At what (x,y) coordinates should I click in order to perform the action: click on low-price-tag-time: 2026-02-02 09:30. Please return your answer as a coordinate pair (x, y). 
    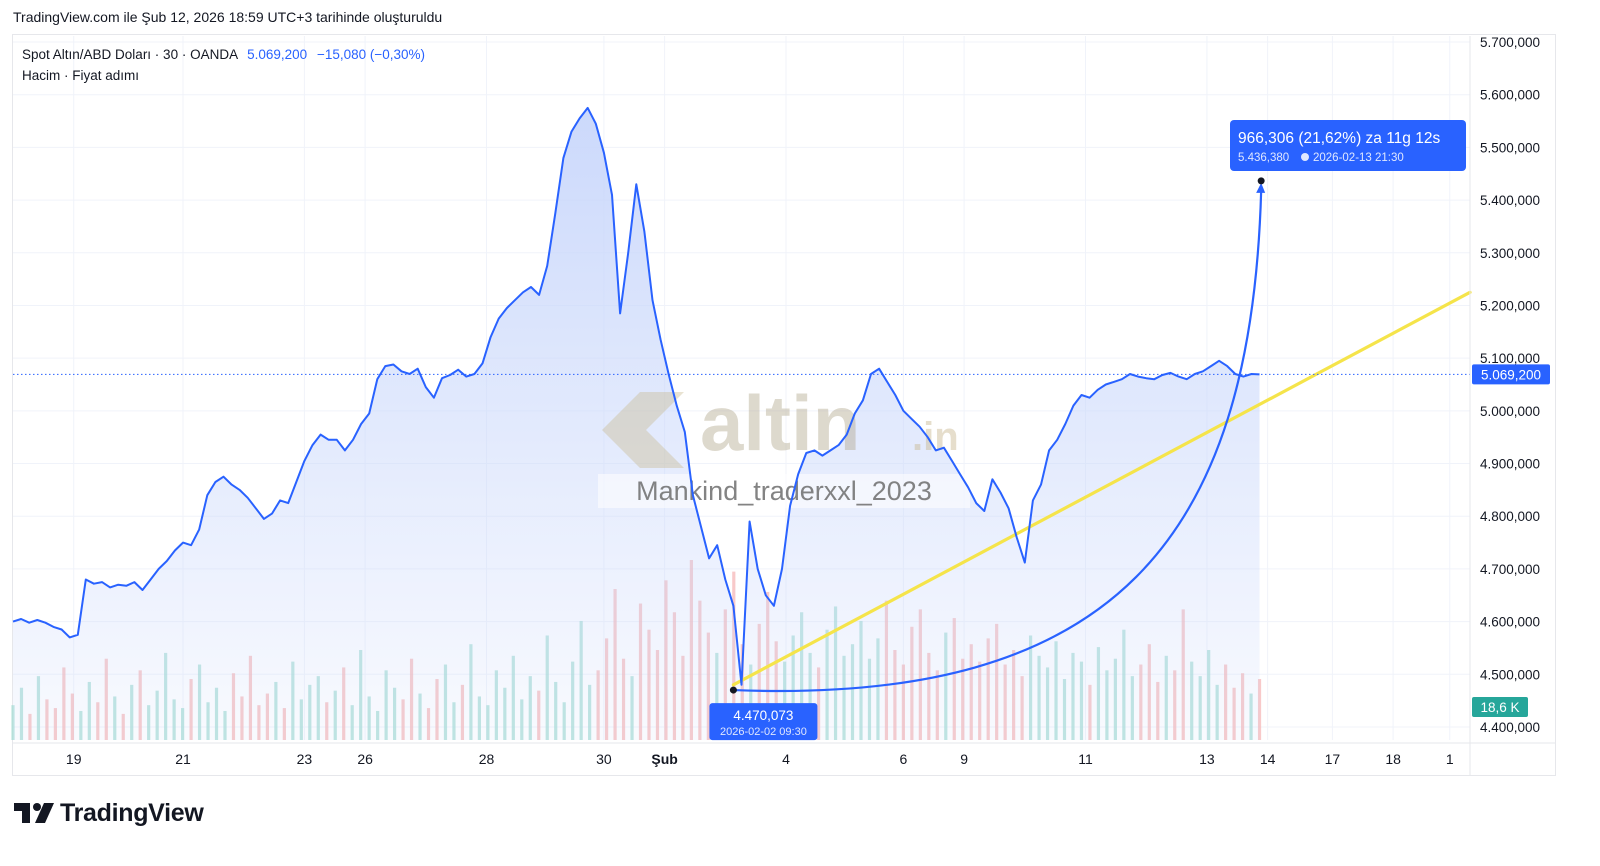
    Looking at the image, I should click on (763, 732).